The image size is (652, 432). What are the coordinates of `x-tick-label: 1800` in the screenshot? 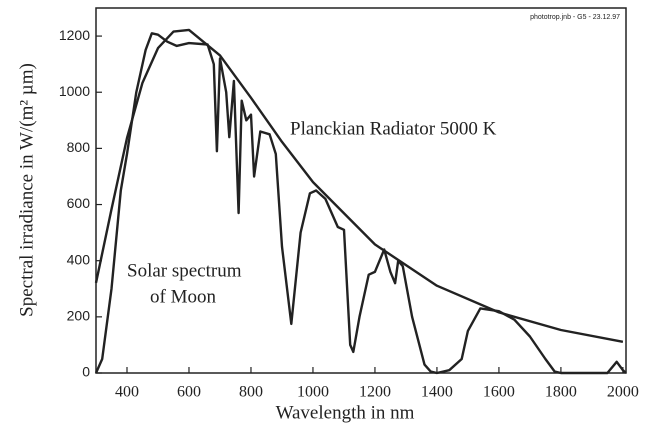 It's located at (561, 392).